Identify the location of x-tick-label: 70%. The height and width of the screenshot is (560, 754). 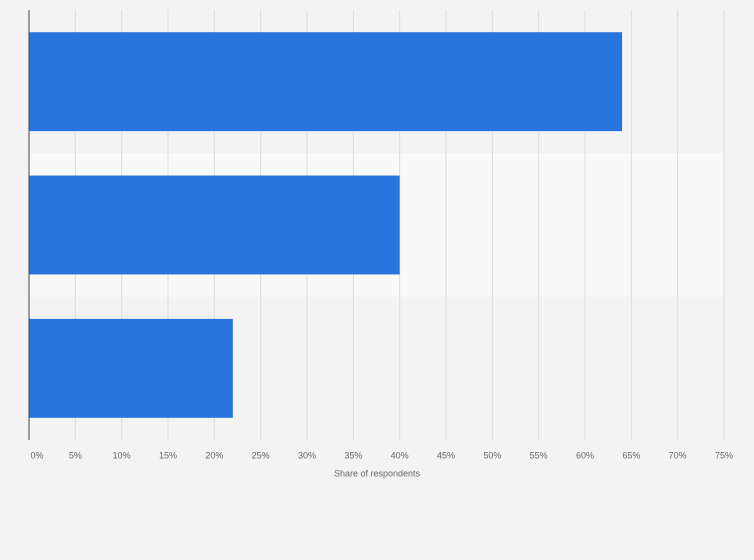
(678, 455).